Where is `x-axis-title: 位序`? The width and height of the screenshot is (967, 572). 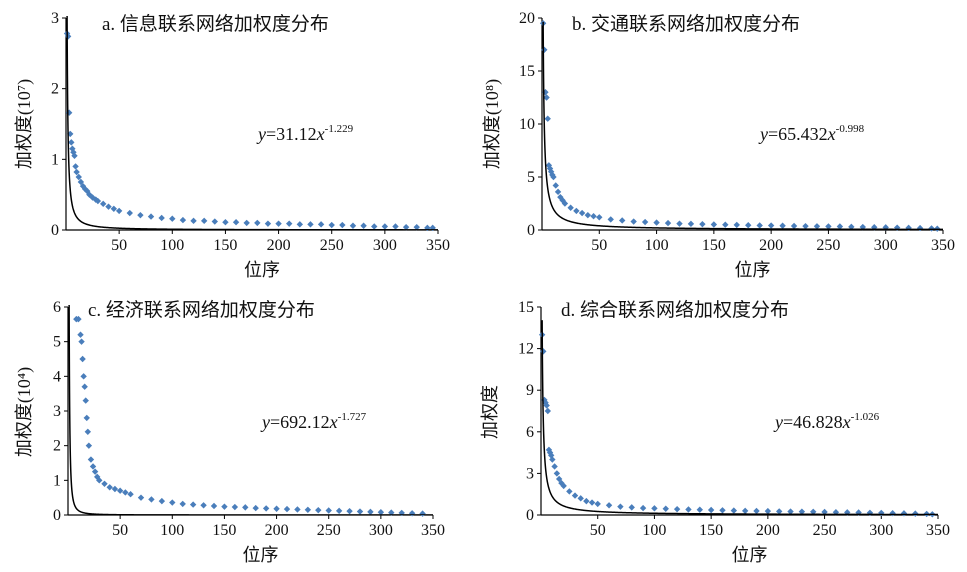
x-axis-title: 位序 is located at coordinates (753, 270).